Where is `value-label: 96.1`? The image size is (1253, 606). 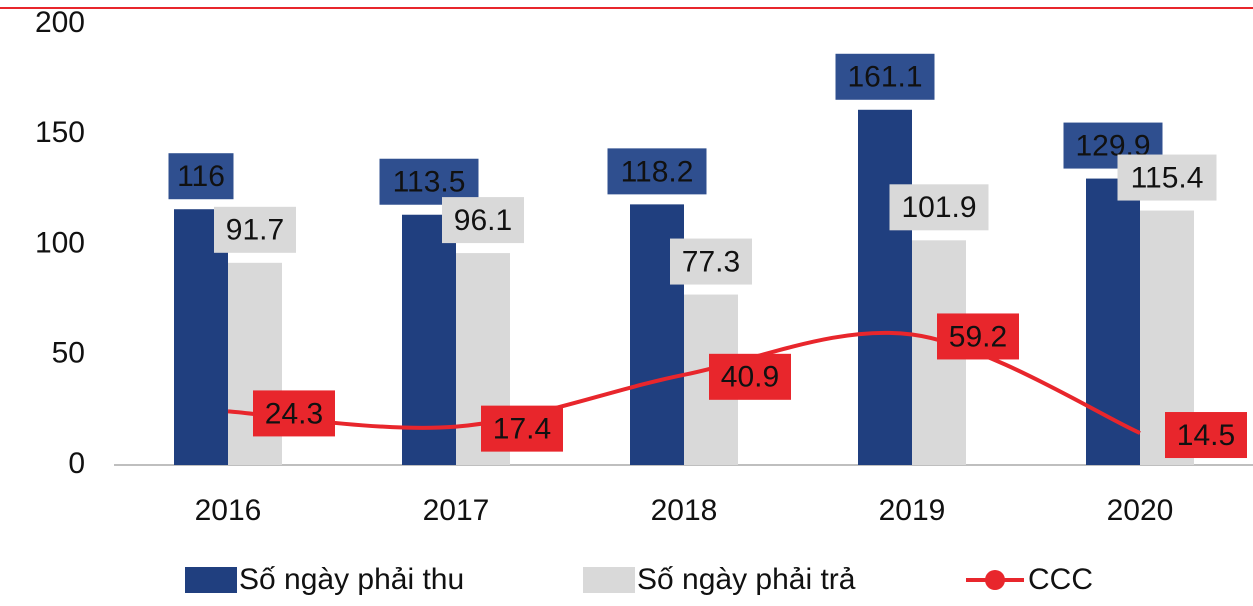 value-label: 96.1 is located at coordinates (483, 220).